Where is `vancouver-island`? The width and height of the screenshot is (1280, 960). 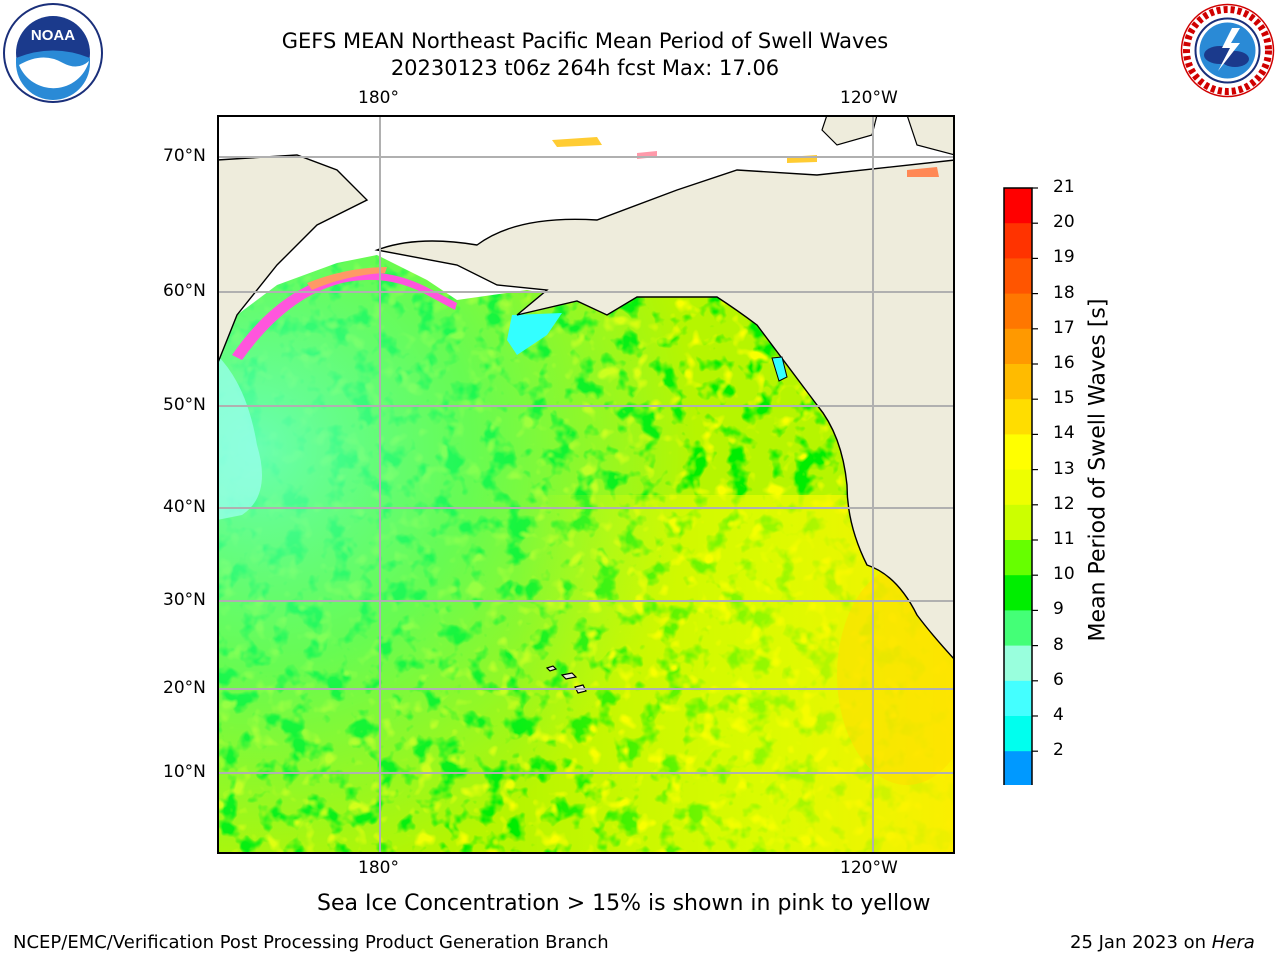
vancouver-island is located at coordinates (779, 369).